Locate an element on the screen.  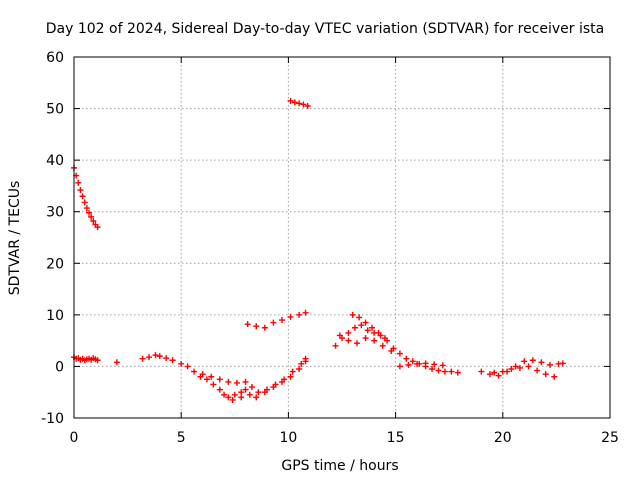
y-axis-title: SDTVAR / TECUs is located at coordinates (15, 238).